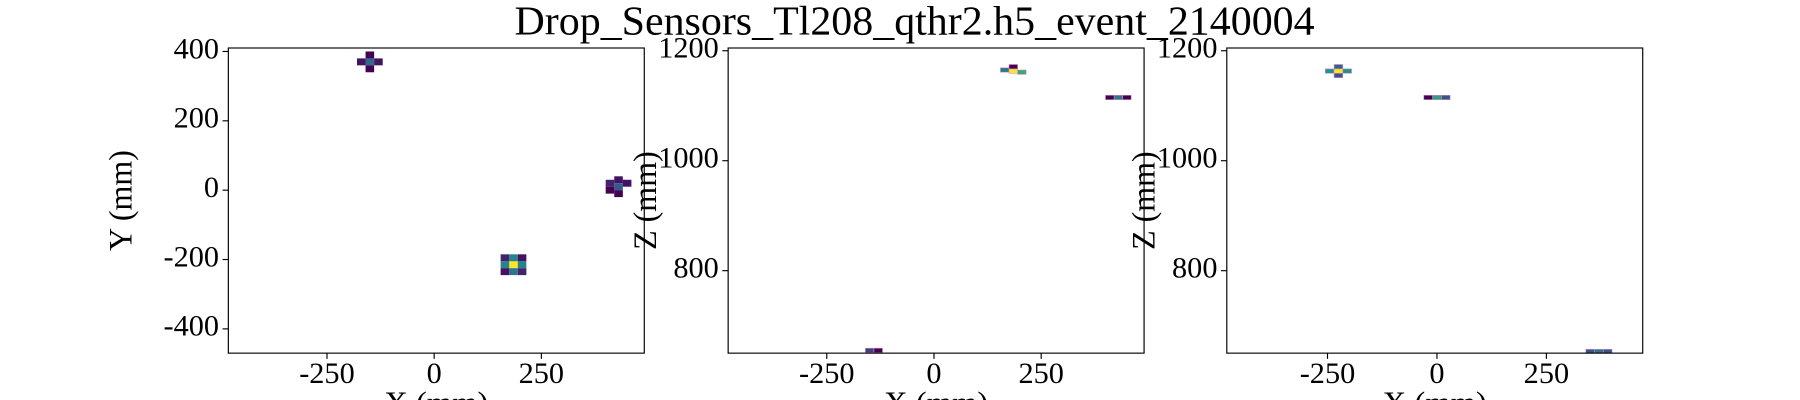 The height and width of the screenshot is (400, 1800). I want to click on y-tick-label: -400, so click(192, 326).